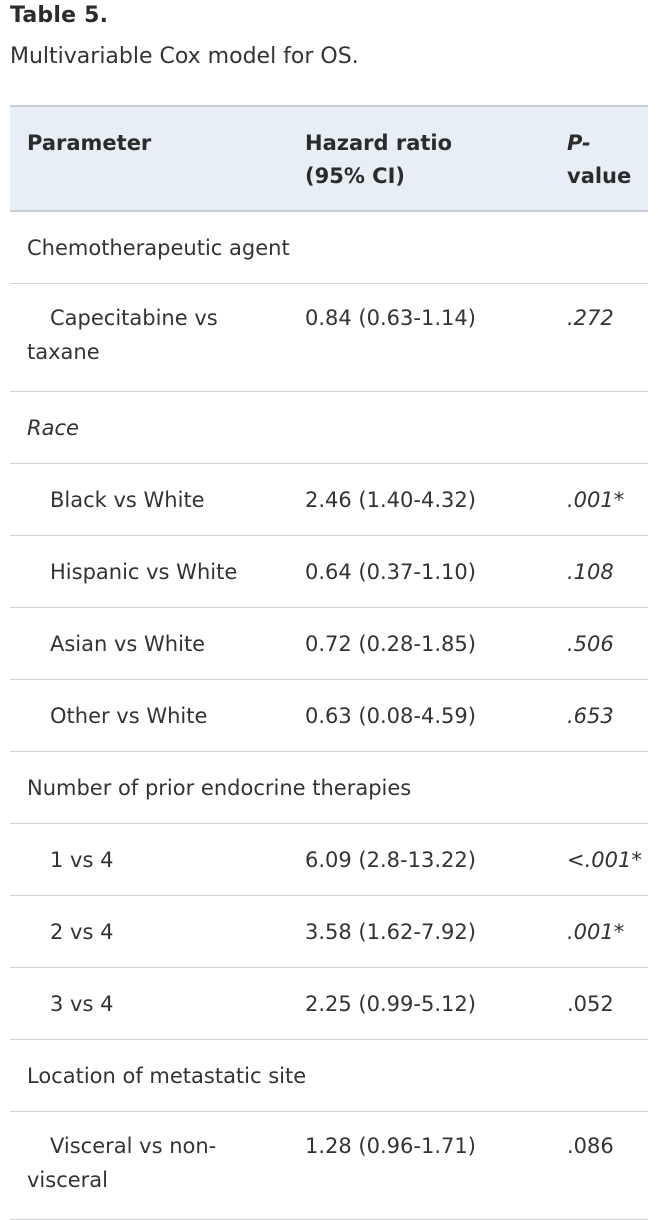  I want to click on group-label-endocrine: Number of prior endocrine therapies, so click(219, 787).